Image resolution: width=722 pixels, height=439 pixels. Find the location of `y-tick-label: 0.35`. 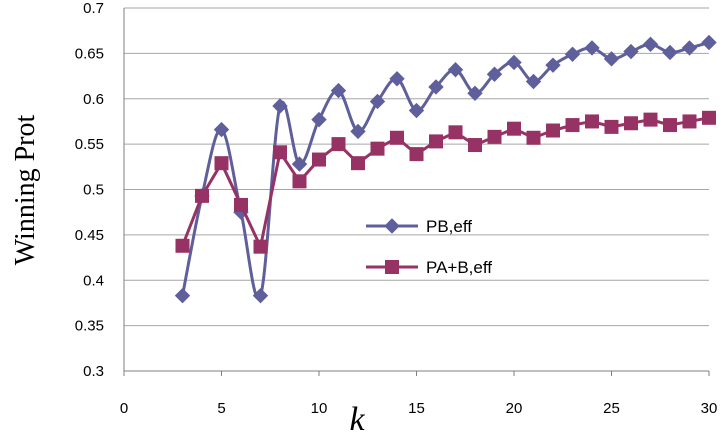

y-tick-label: 0.35 is located at coordinates (89, 326).